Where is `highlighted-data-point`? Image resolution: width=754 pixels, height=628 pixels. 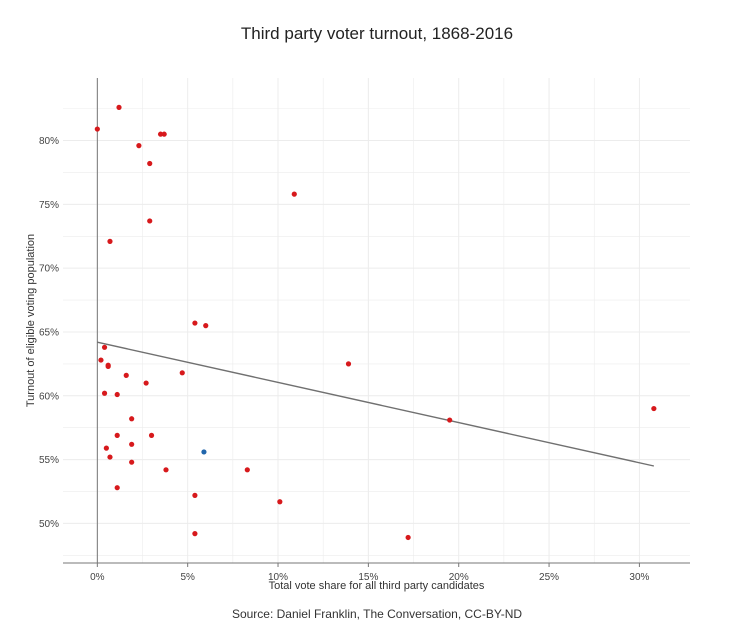 highlighted-data-point is located at coordinates (204, 452).